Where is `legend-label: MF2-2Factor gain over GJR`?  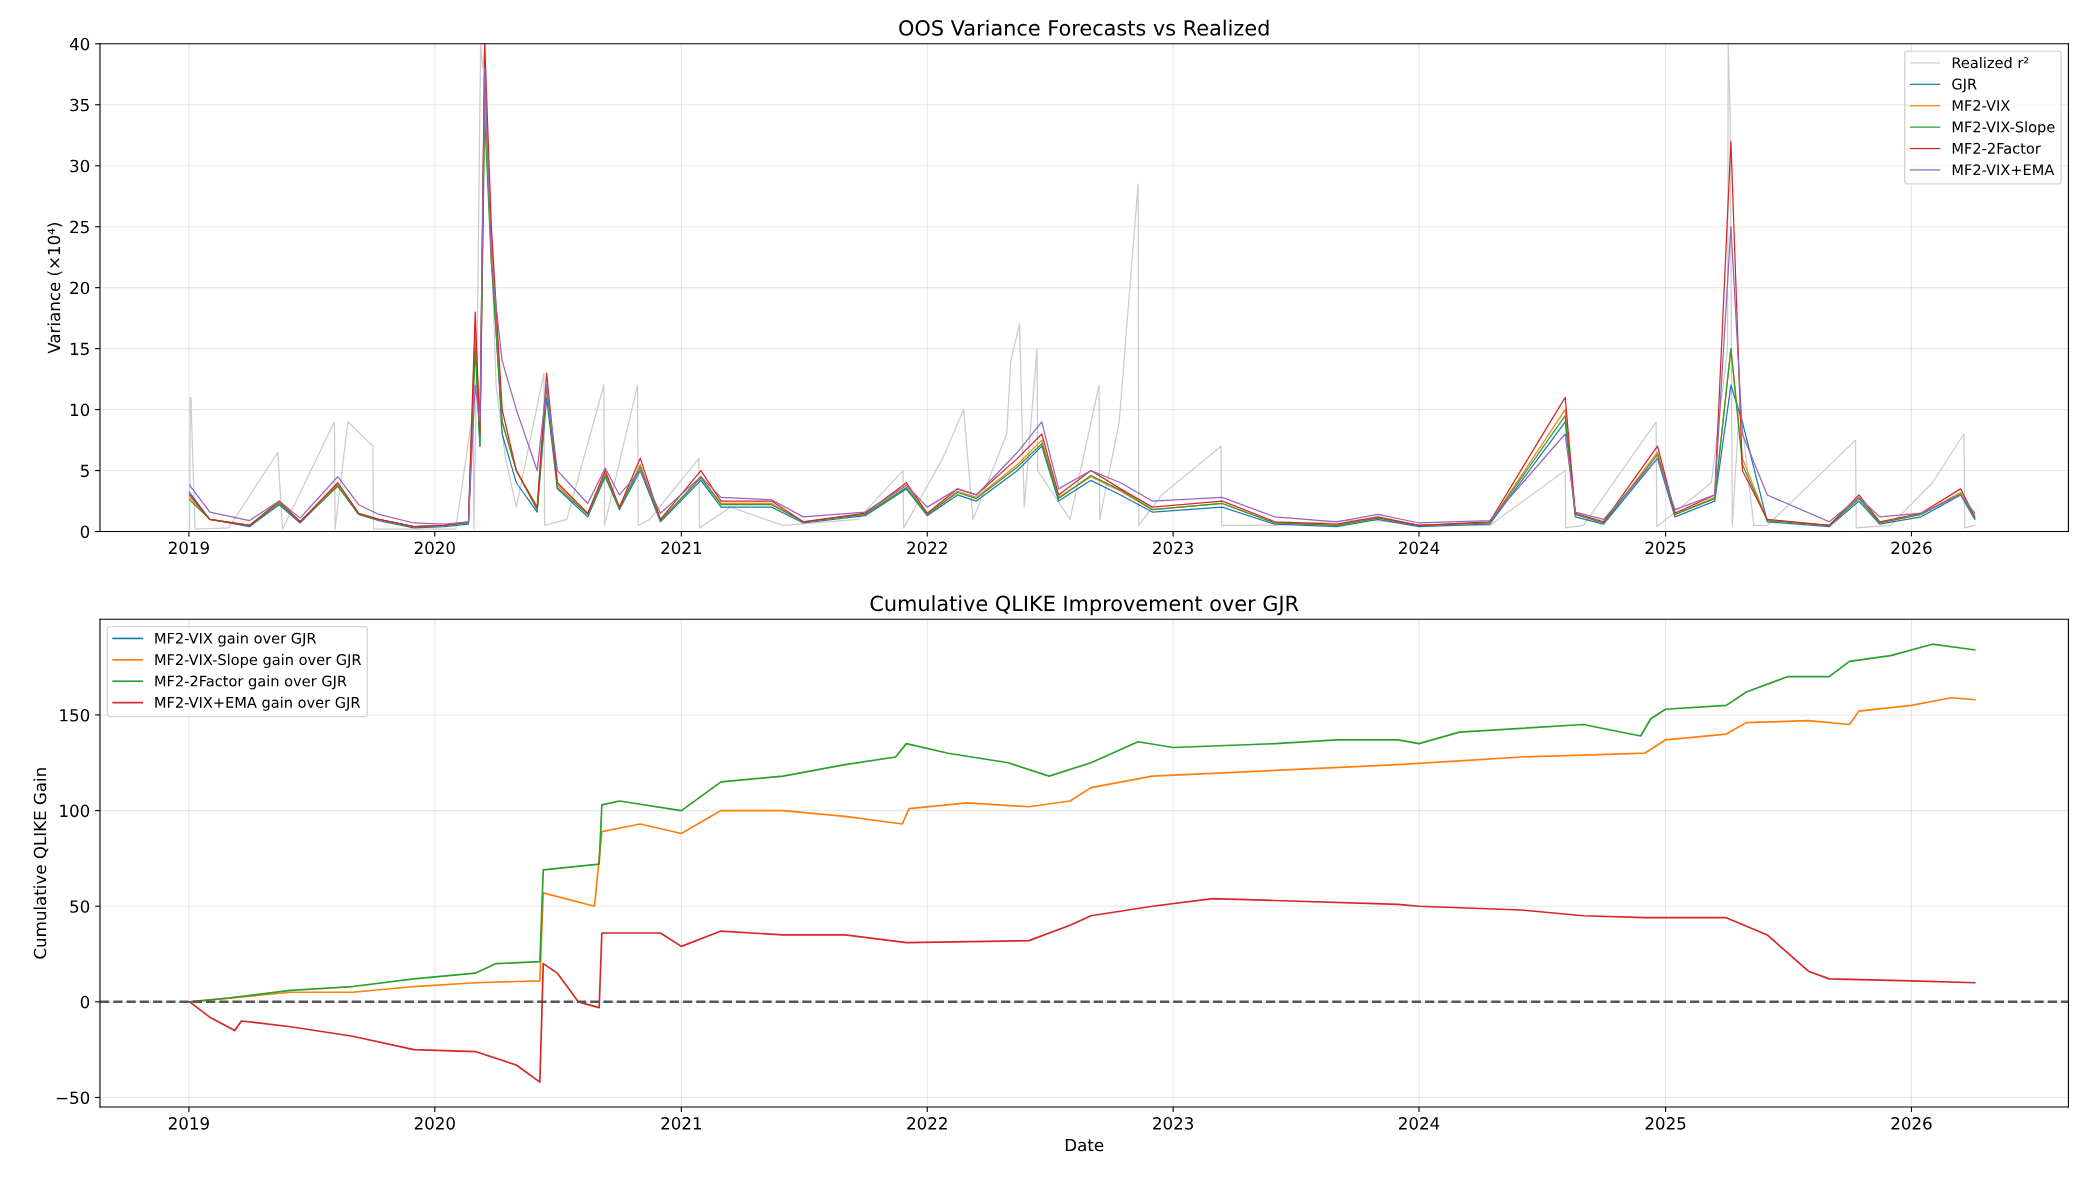
legend-label: MF2-2Factor gain over GJR is located at coordinates (251, 682).